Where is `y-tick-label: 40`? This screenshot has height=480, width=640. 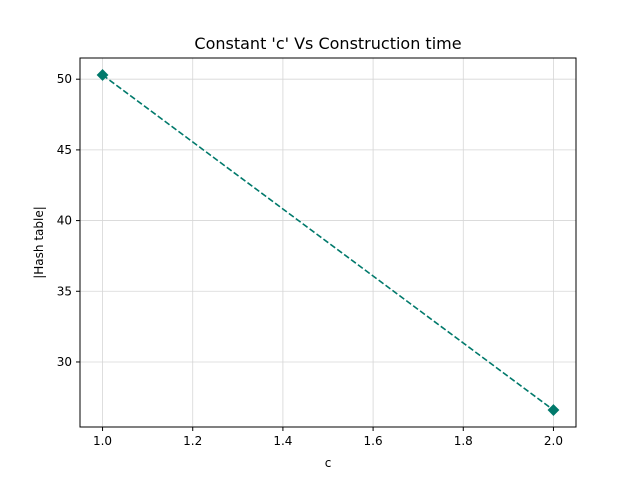
y-tick-label: 40 is located at coordinates (64, 221).